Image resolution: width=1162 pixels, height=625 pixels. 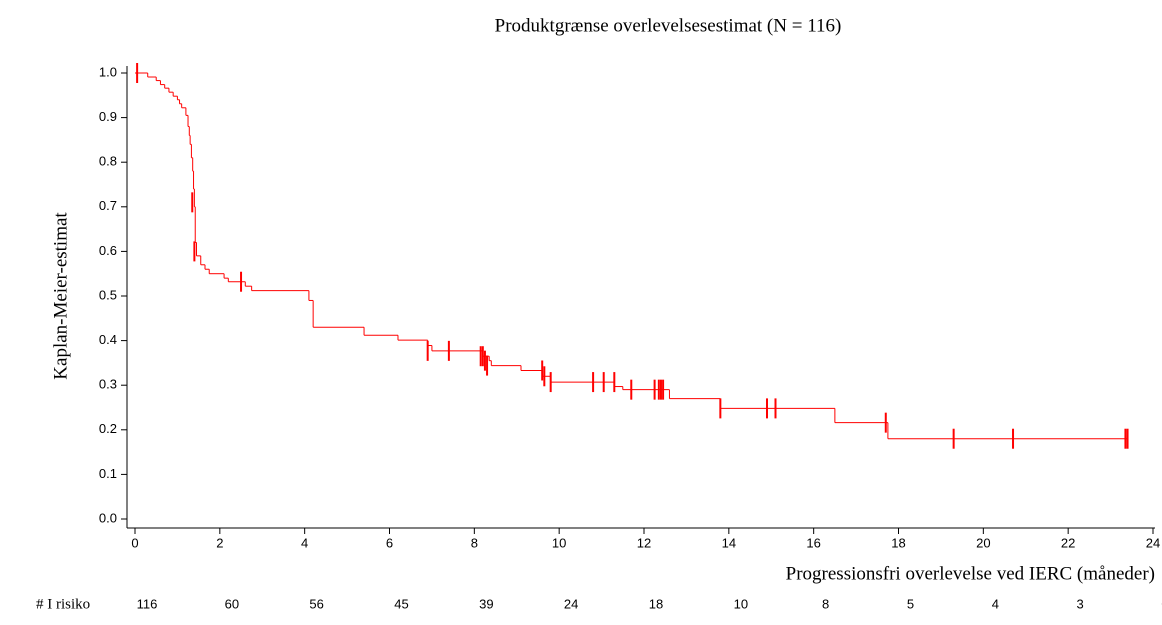 What do you see at coordinates (401, 603) in the screenshot?
I see `risk-count: 45` at bounding box center [401, 603].